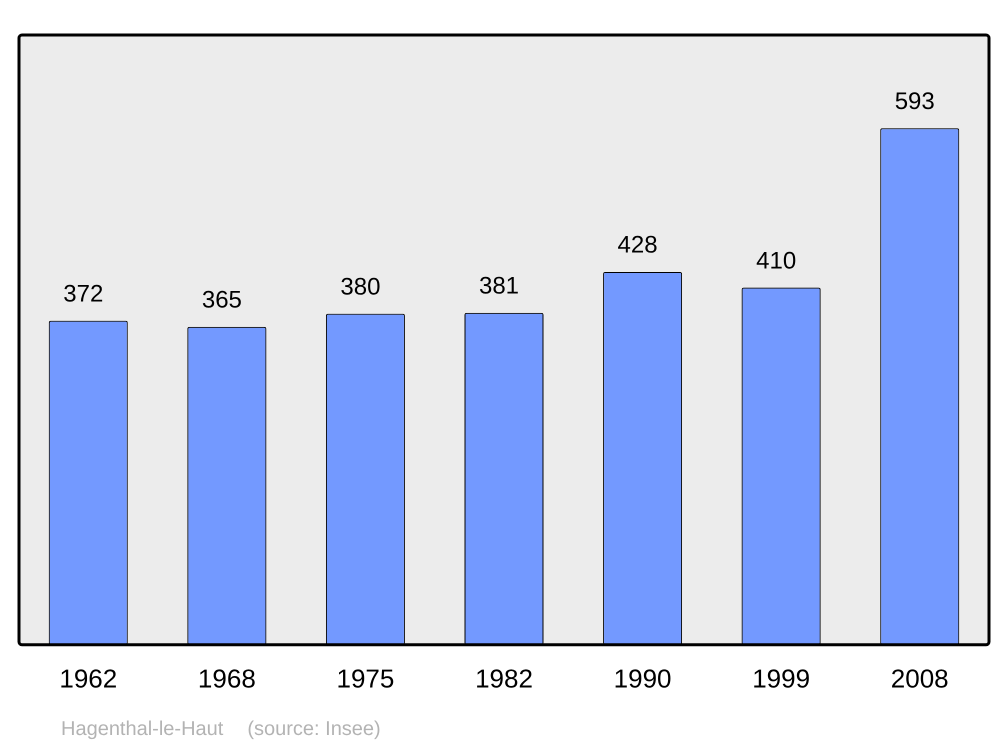 This screenshot has width=1000, height=747. I want to click on x-tick-label: 1982, so click(504, 679).